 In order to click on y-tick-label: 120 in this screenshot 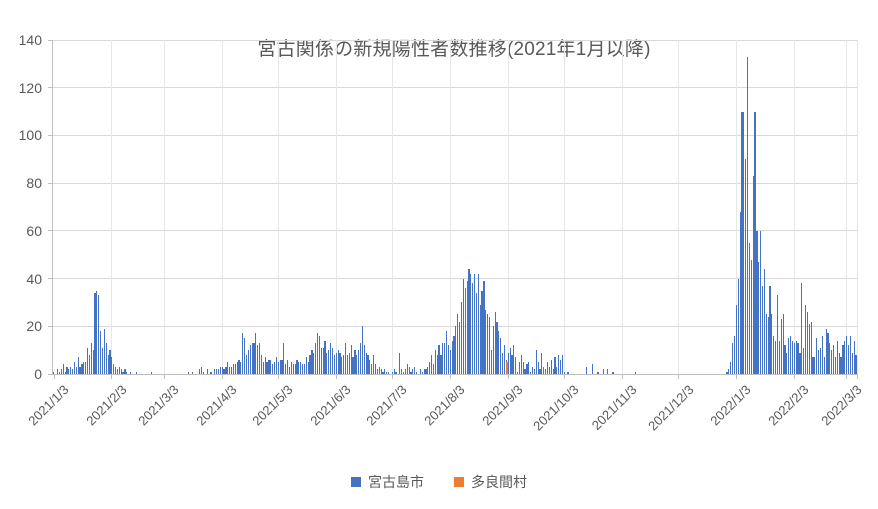, I will do `click(30, 87)`.